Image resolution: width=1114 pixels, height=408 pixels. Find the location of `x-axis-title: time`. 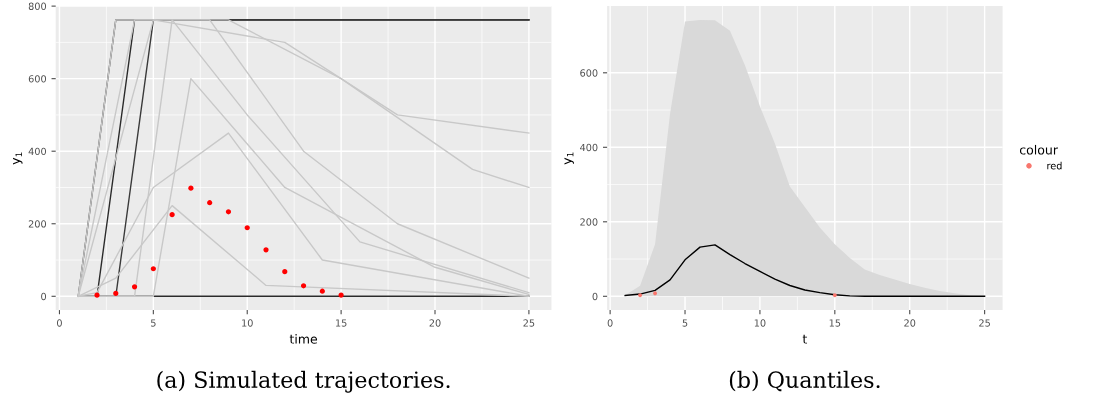

x-axis-title: time is located at coordinates (303, 339).